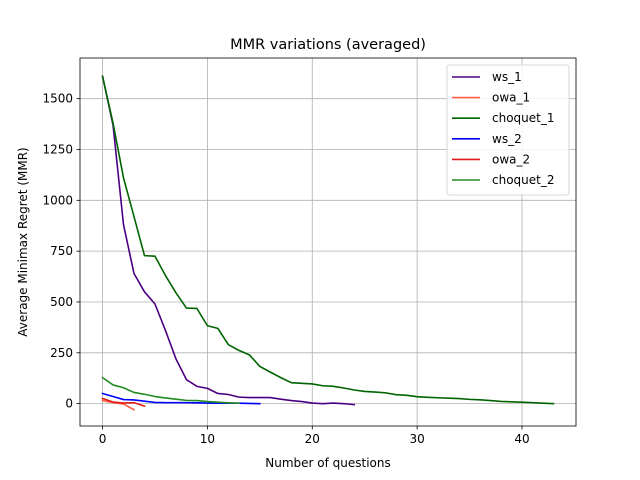 The image size is (640, 480). Describe the element at coordinates (328, 45) in the screenshot. I see `chart-title: MMR variations (averaged)` at that location.